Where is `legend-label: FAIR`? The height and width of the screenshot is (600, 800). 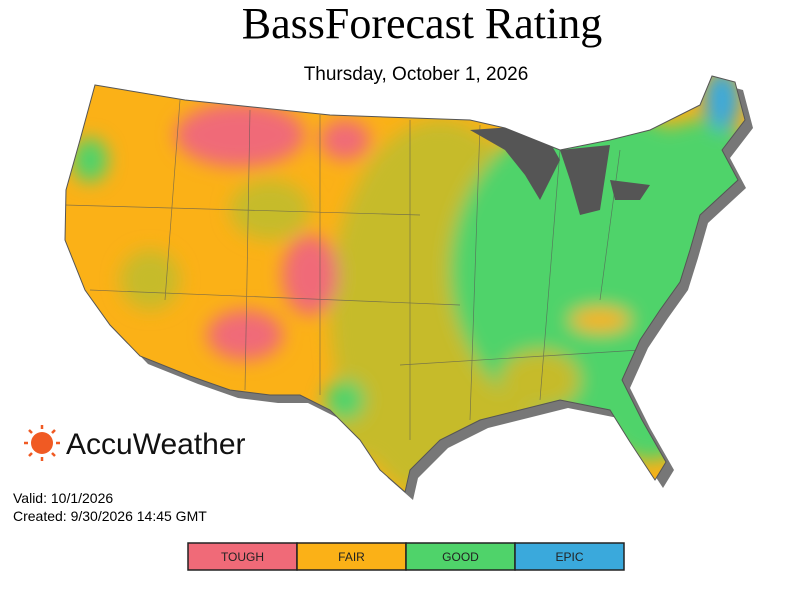 legend-label: FAIR is located at coordinates (351, 557).